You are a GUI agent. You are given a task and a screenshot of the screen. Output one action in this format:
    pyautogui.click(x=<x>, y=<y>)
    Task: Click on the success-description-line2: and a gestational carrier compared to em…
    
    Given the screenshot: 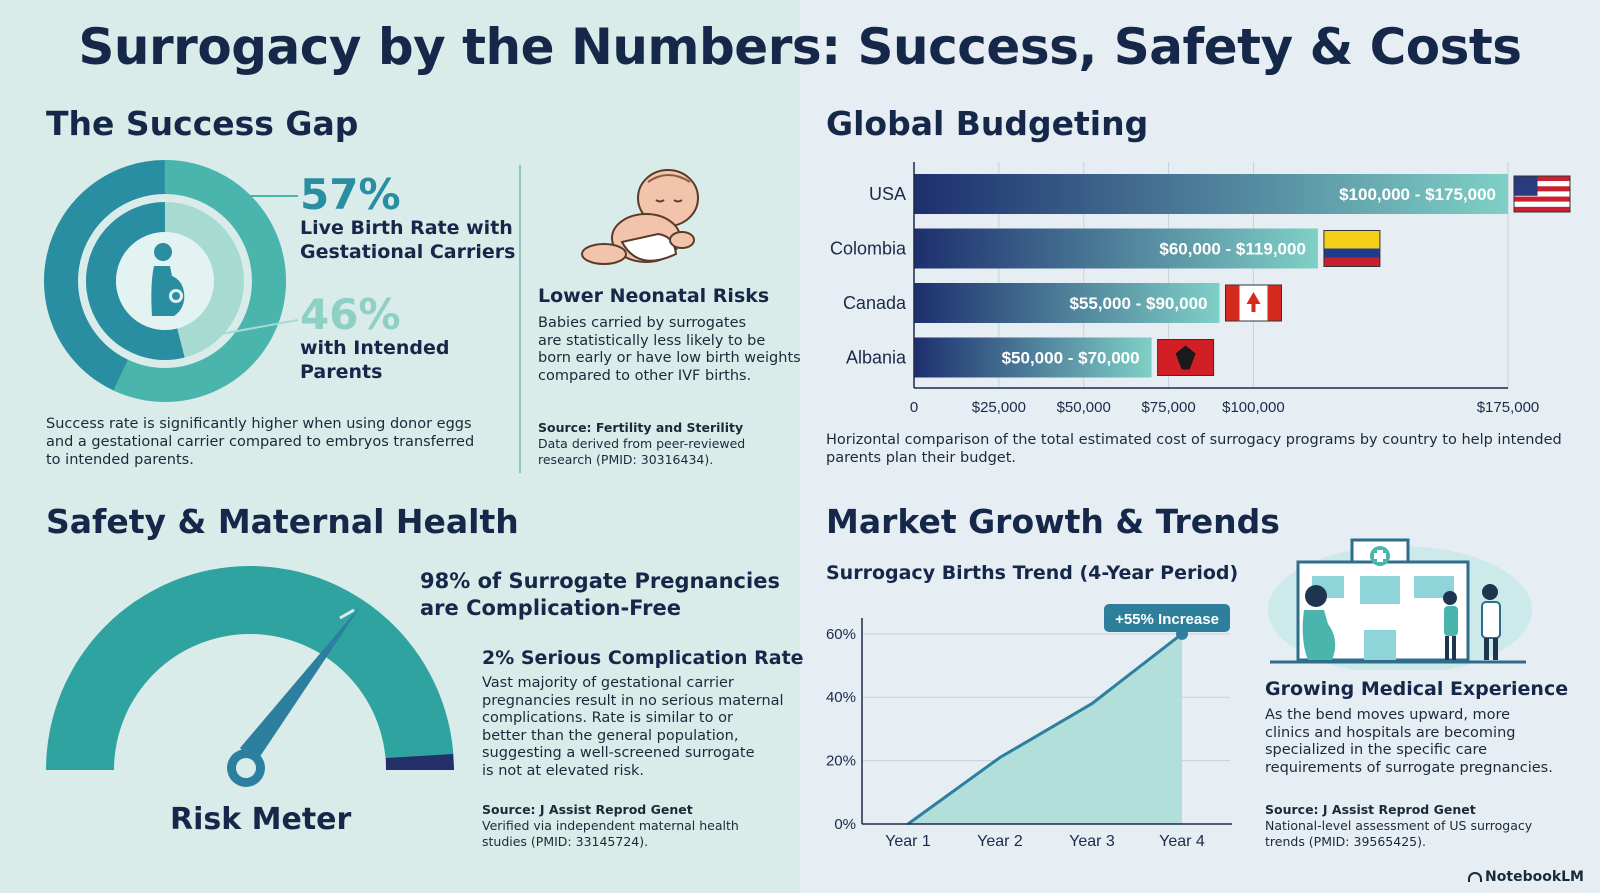 What is the action you would take?
    pyautogui.click(x=260, y=442)
    